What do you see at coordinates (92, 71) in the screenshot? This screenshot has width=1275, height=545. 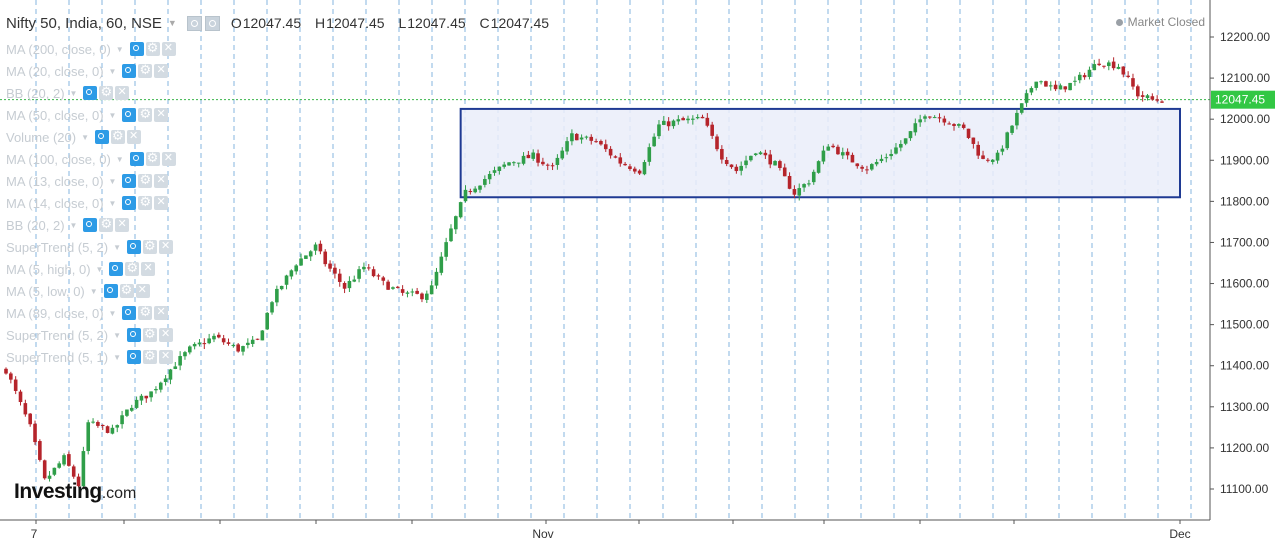 I see `indicator-row: MA (20, close, 0) ▼` at bounding box center [92, 71].